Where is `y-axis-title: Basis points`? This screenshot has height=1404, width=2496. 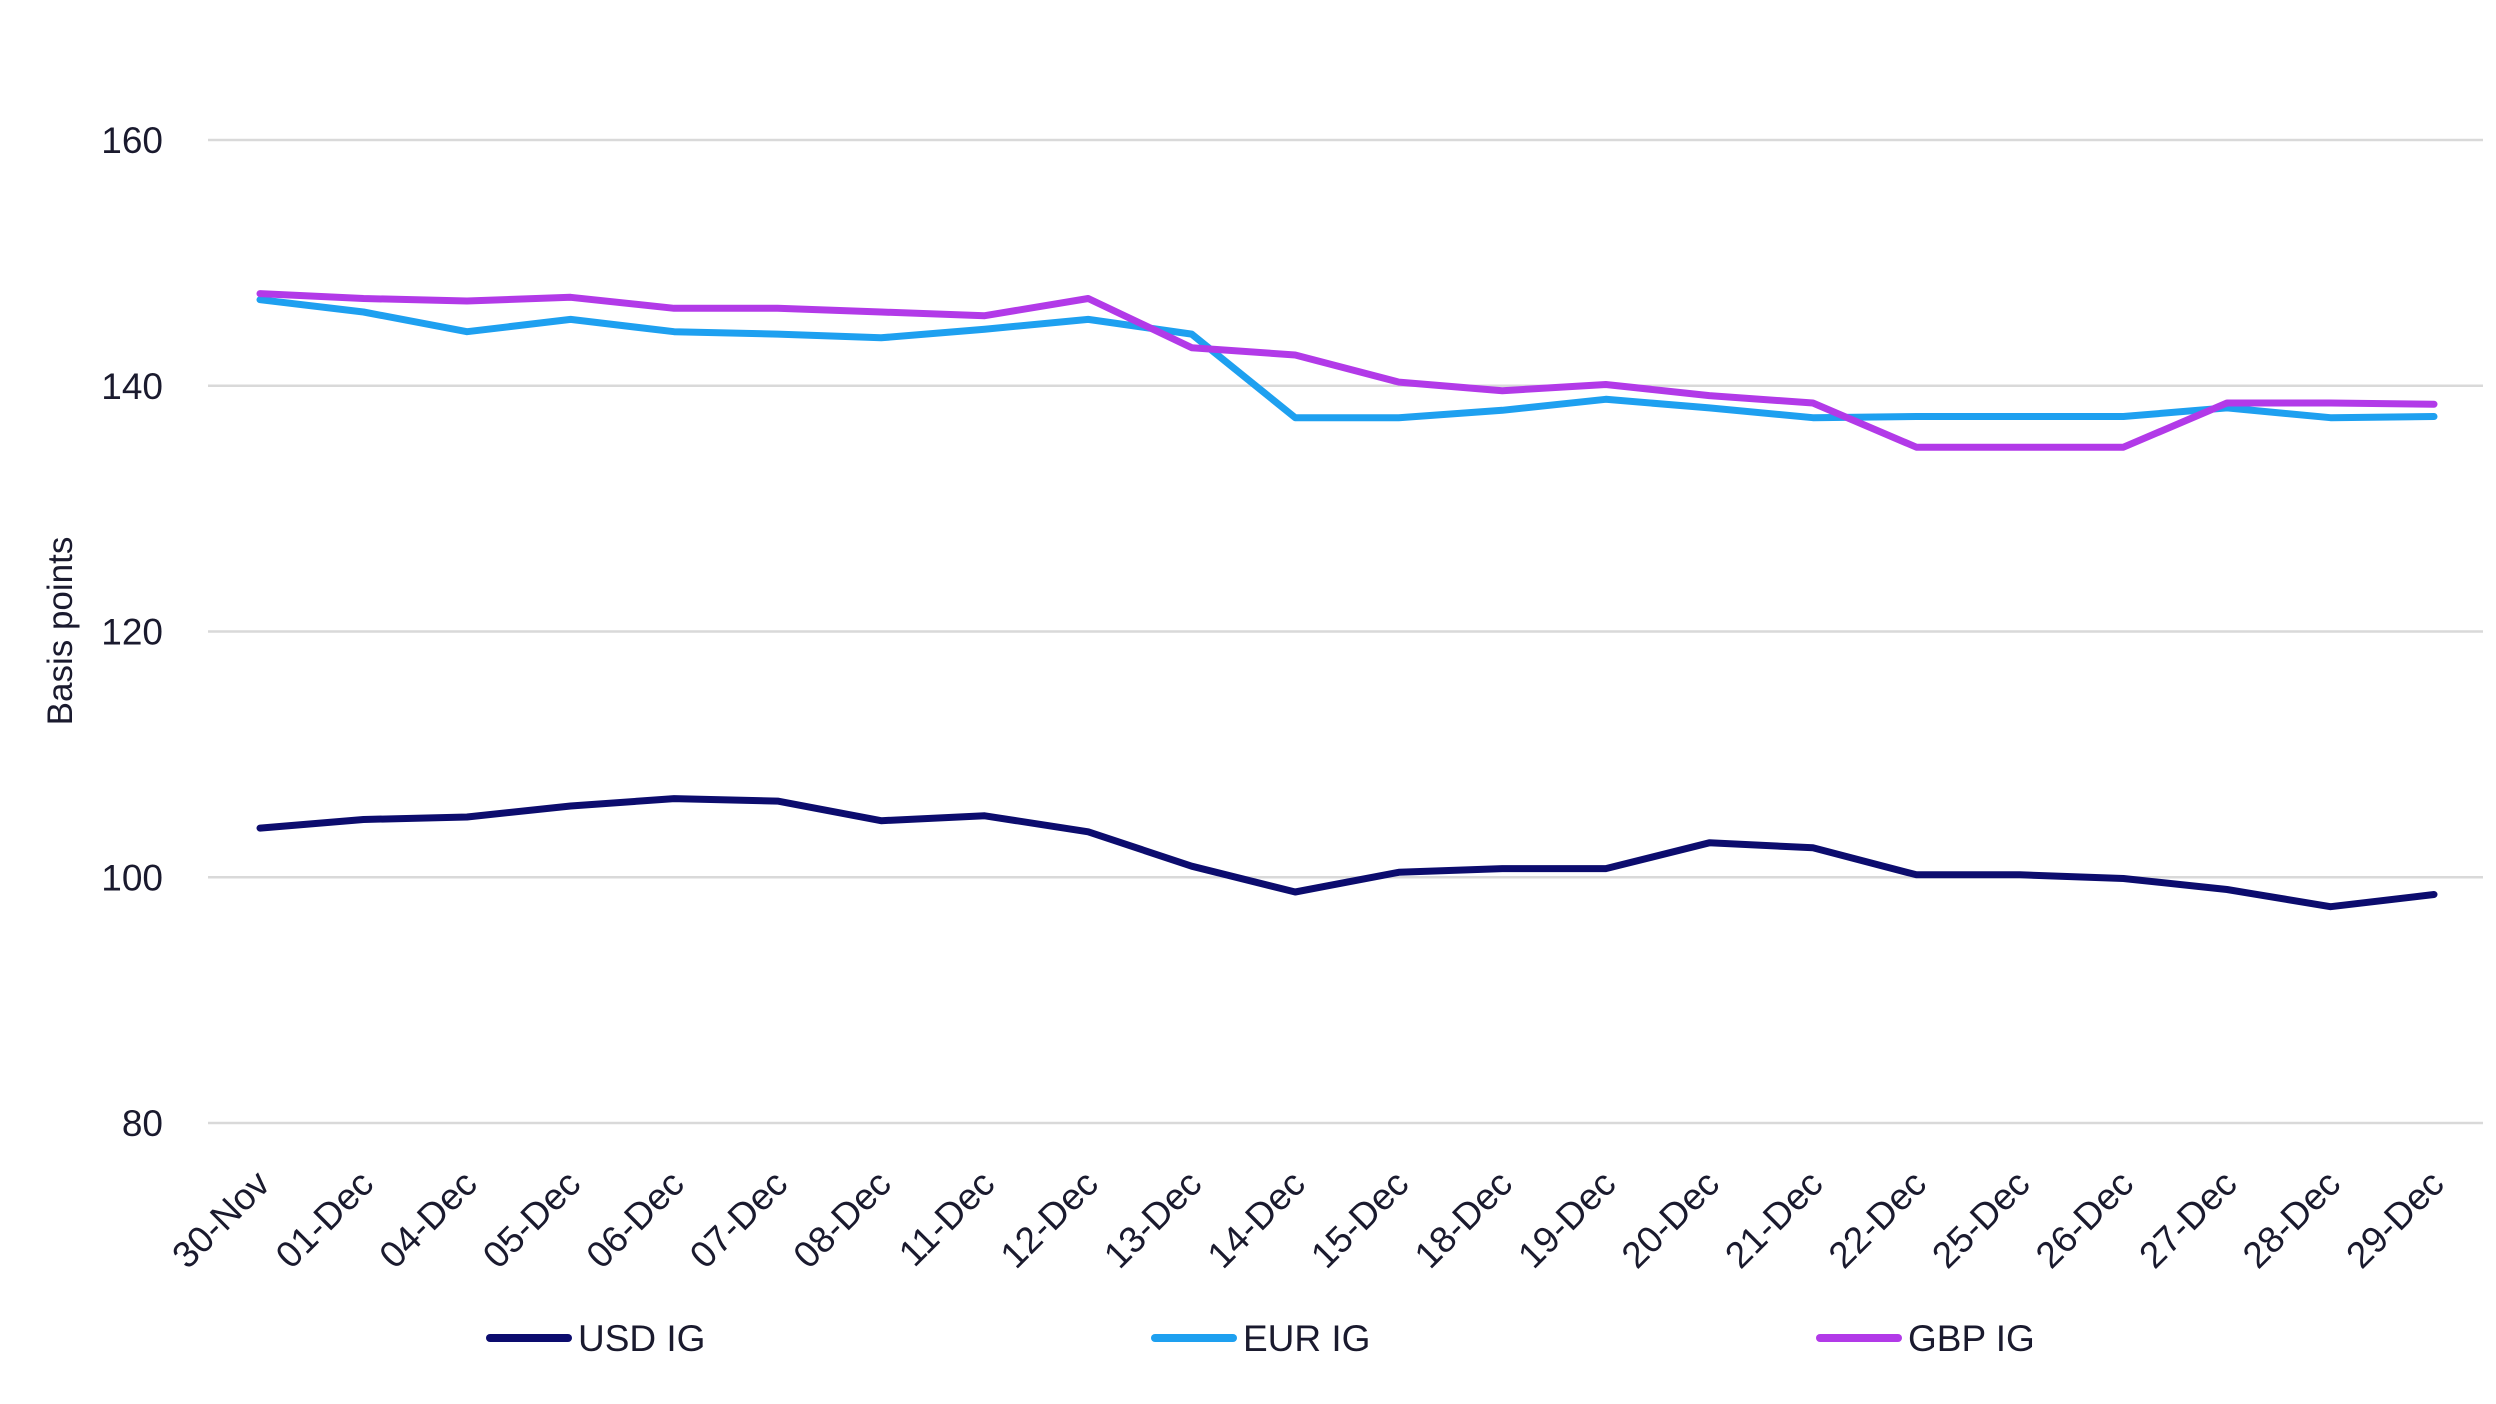 y-axis-title: Basis points is located at coordinates (60, 631).